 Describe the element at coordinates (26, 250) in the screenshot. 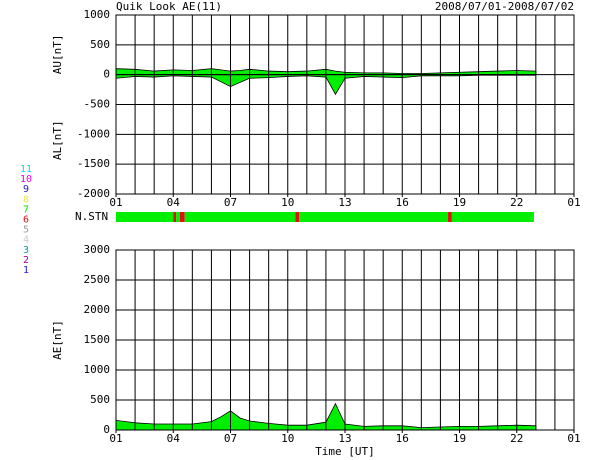

I see `level-label: 3` at that location.